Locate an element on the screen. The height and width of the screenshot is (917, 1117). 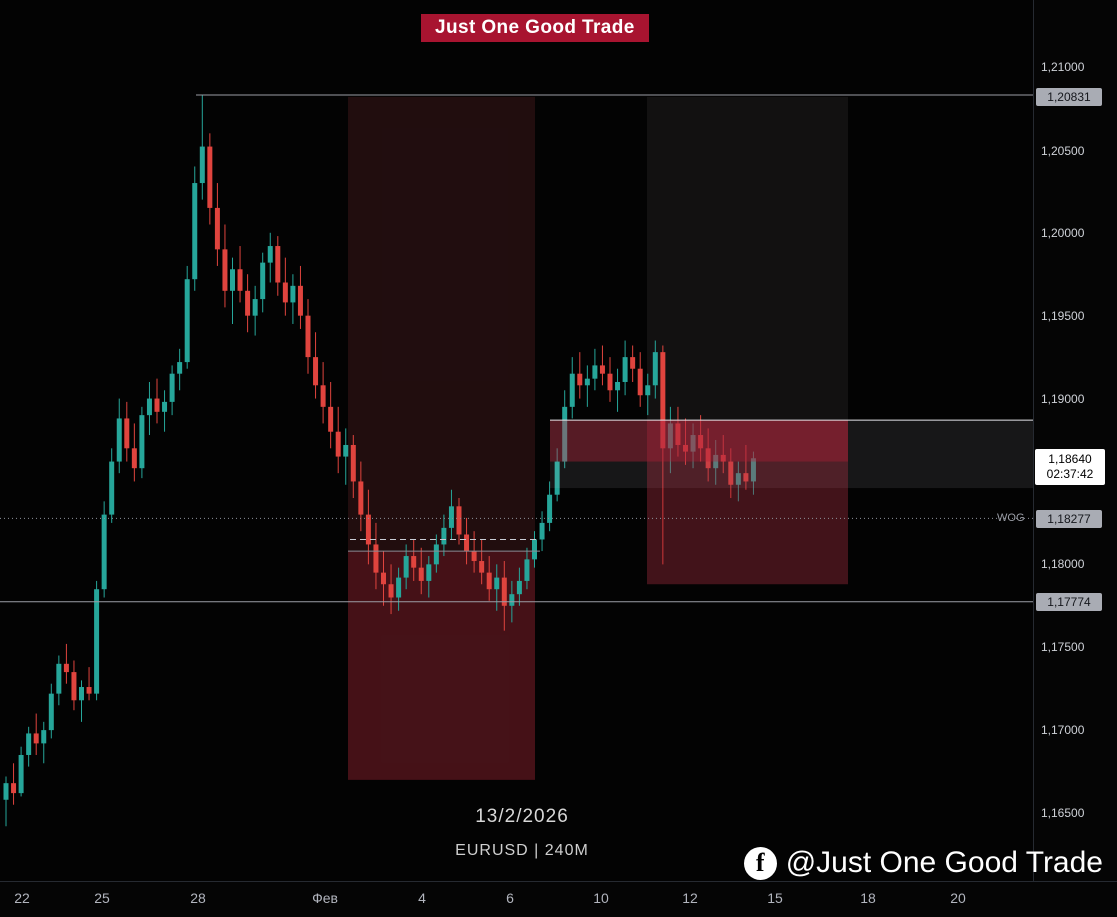
time-tick: 20 is located at coordinates (958, 898).